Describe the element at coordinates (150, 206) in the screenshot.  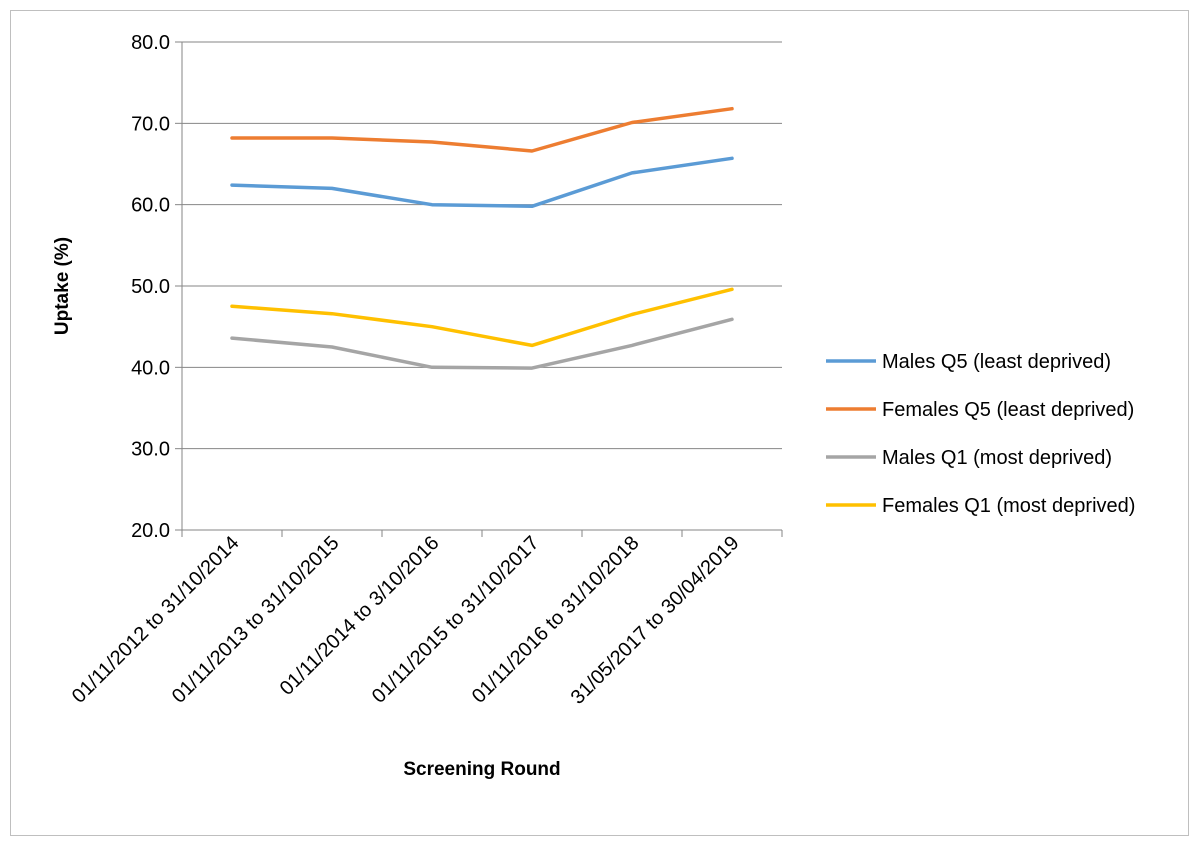
I see `y-tick-label: 60.0` at that location.